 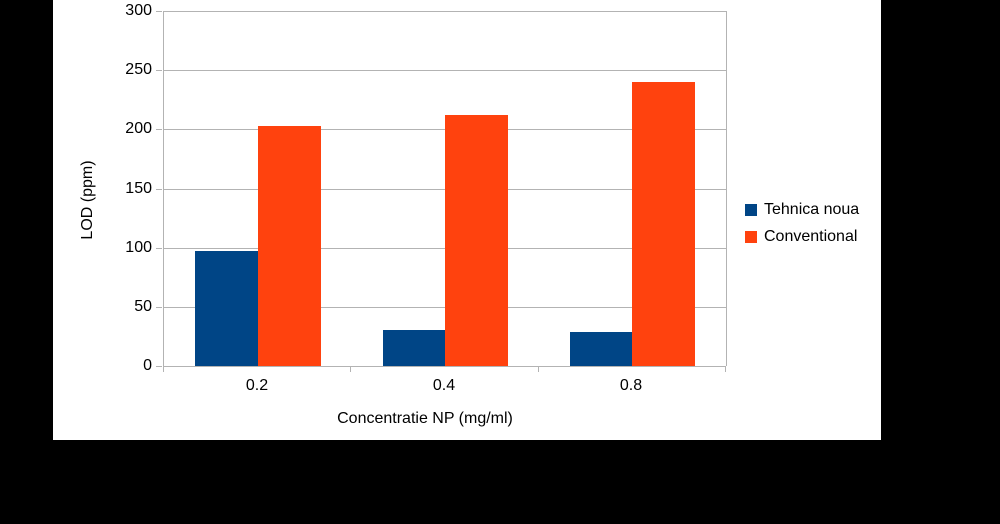 I want to click on legend-item-tehnica-noua: Tehnica noua, so click(x=802, y=210).